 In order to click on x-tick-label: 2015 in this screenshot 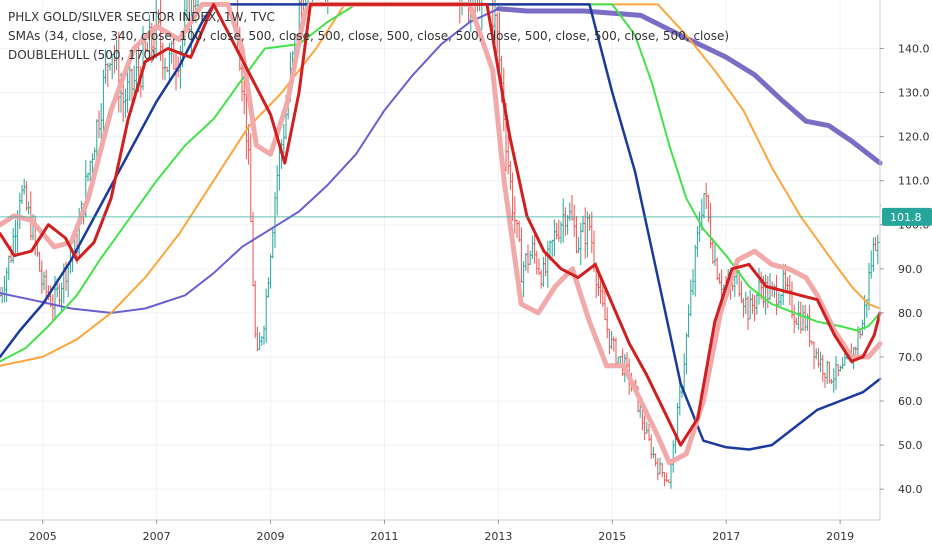, I will do `click(612, 536)`.